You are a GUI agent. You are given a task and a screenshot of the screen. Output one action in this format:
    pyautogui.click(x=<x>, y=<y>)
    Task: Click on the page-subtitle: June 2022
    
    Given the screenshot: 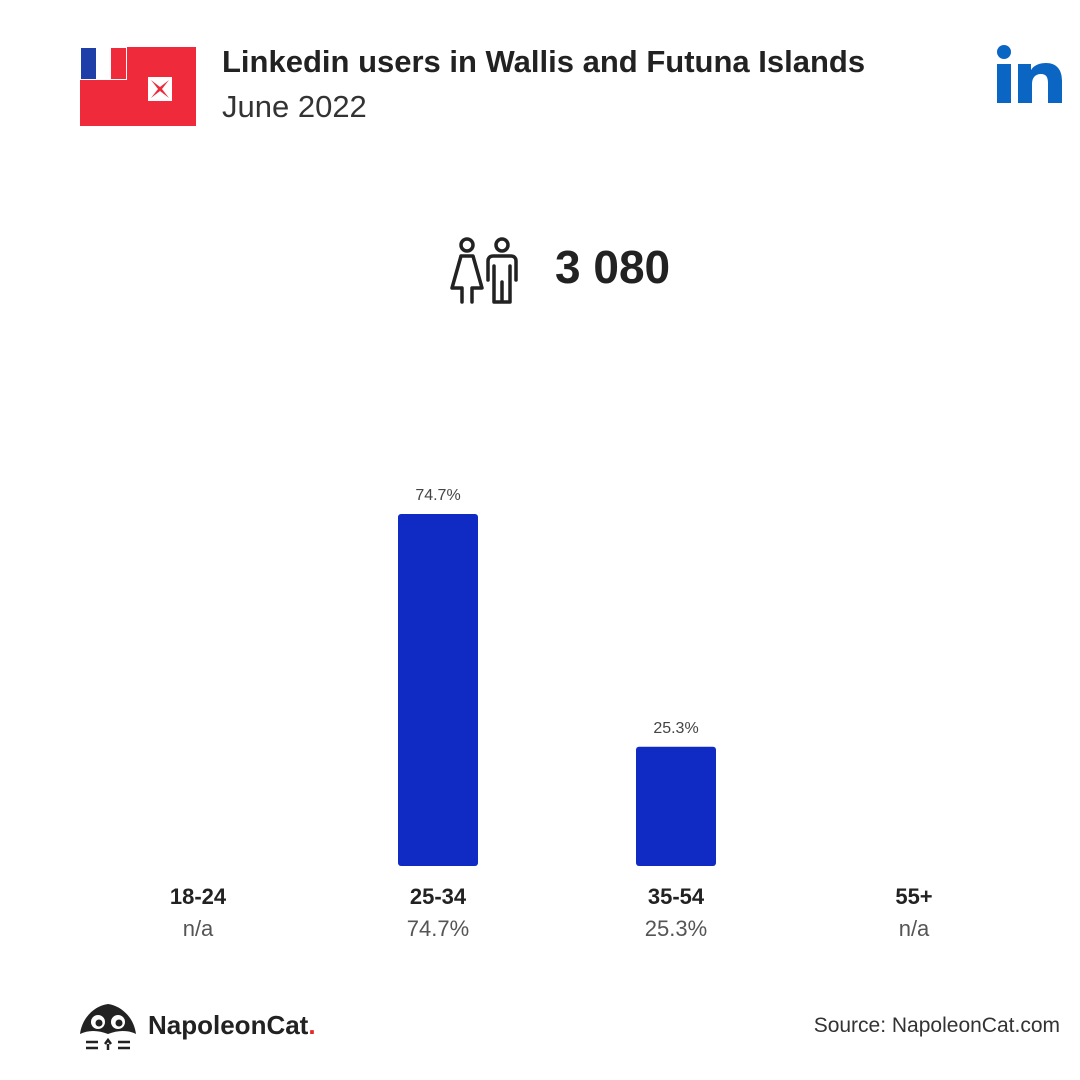 What is the action you would take?
    pyautogui.click(x=294, y=106)
    